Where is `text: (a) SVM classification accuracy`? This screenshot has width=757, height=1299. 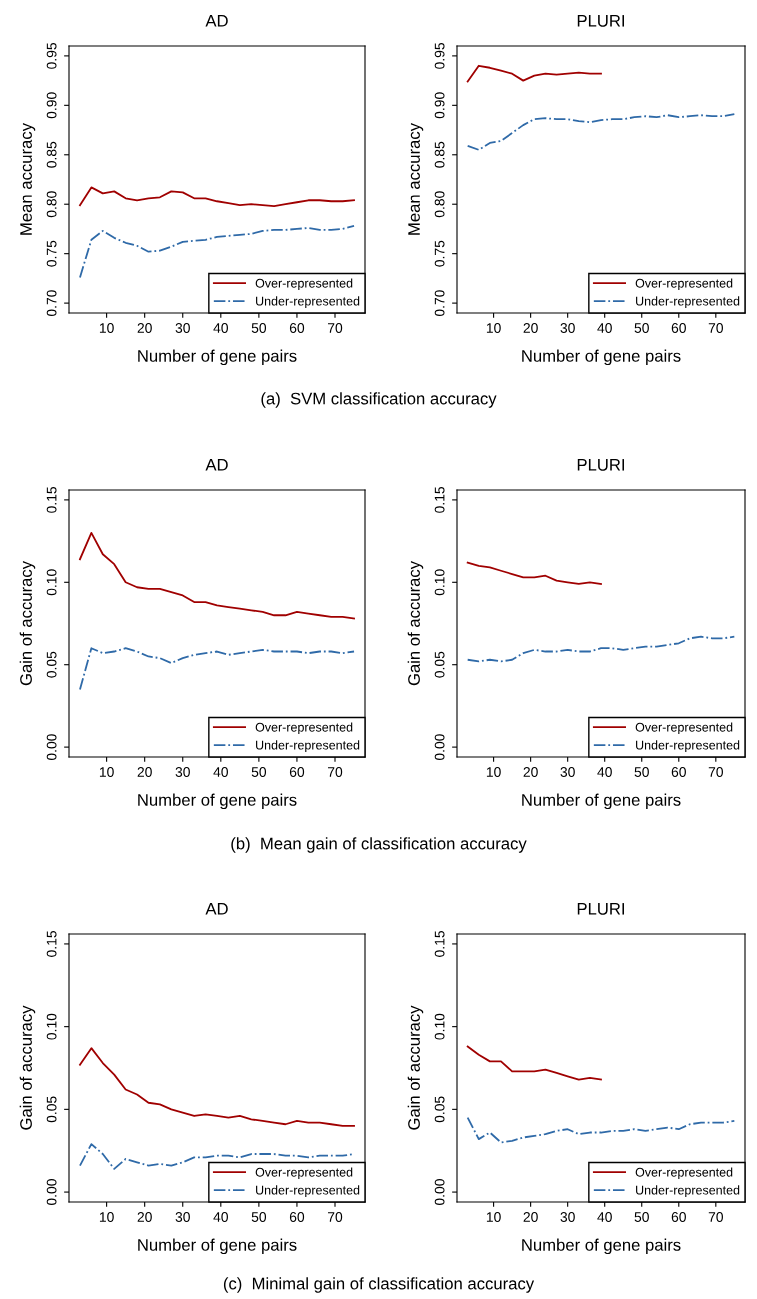
text: (a) SVM classification accuracy is located at coordinates (379, 400).